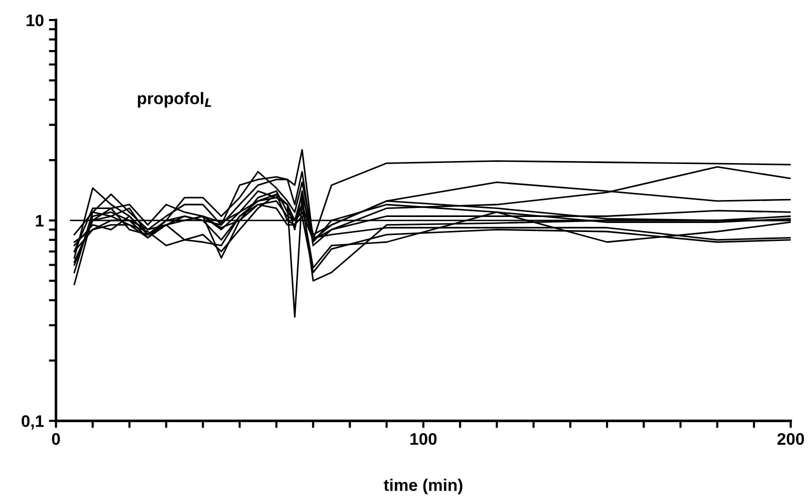 The image size is (811, 501). I want to click on y-tick-label: 10, so click(35, 20).